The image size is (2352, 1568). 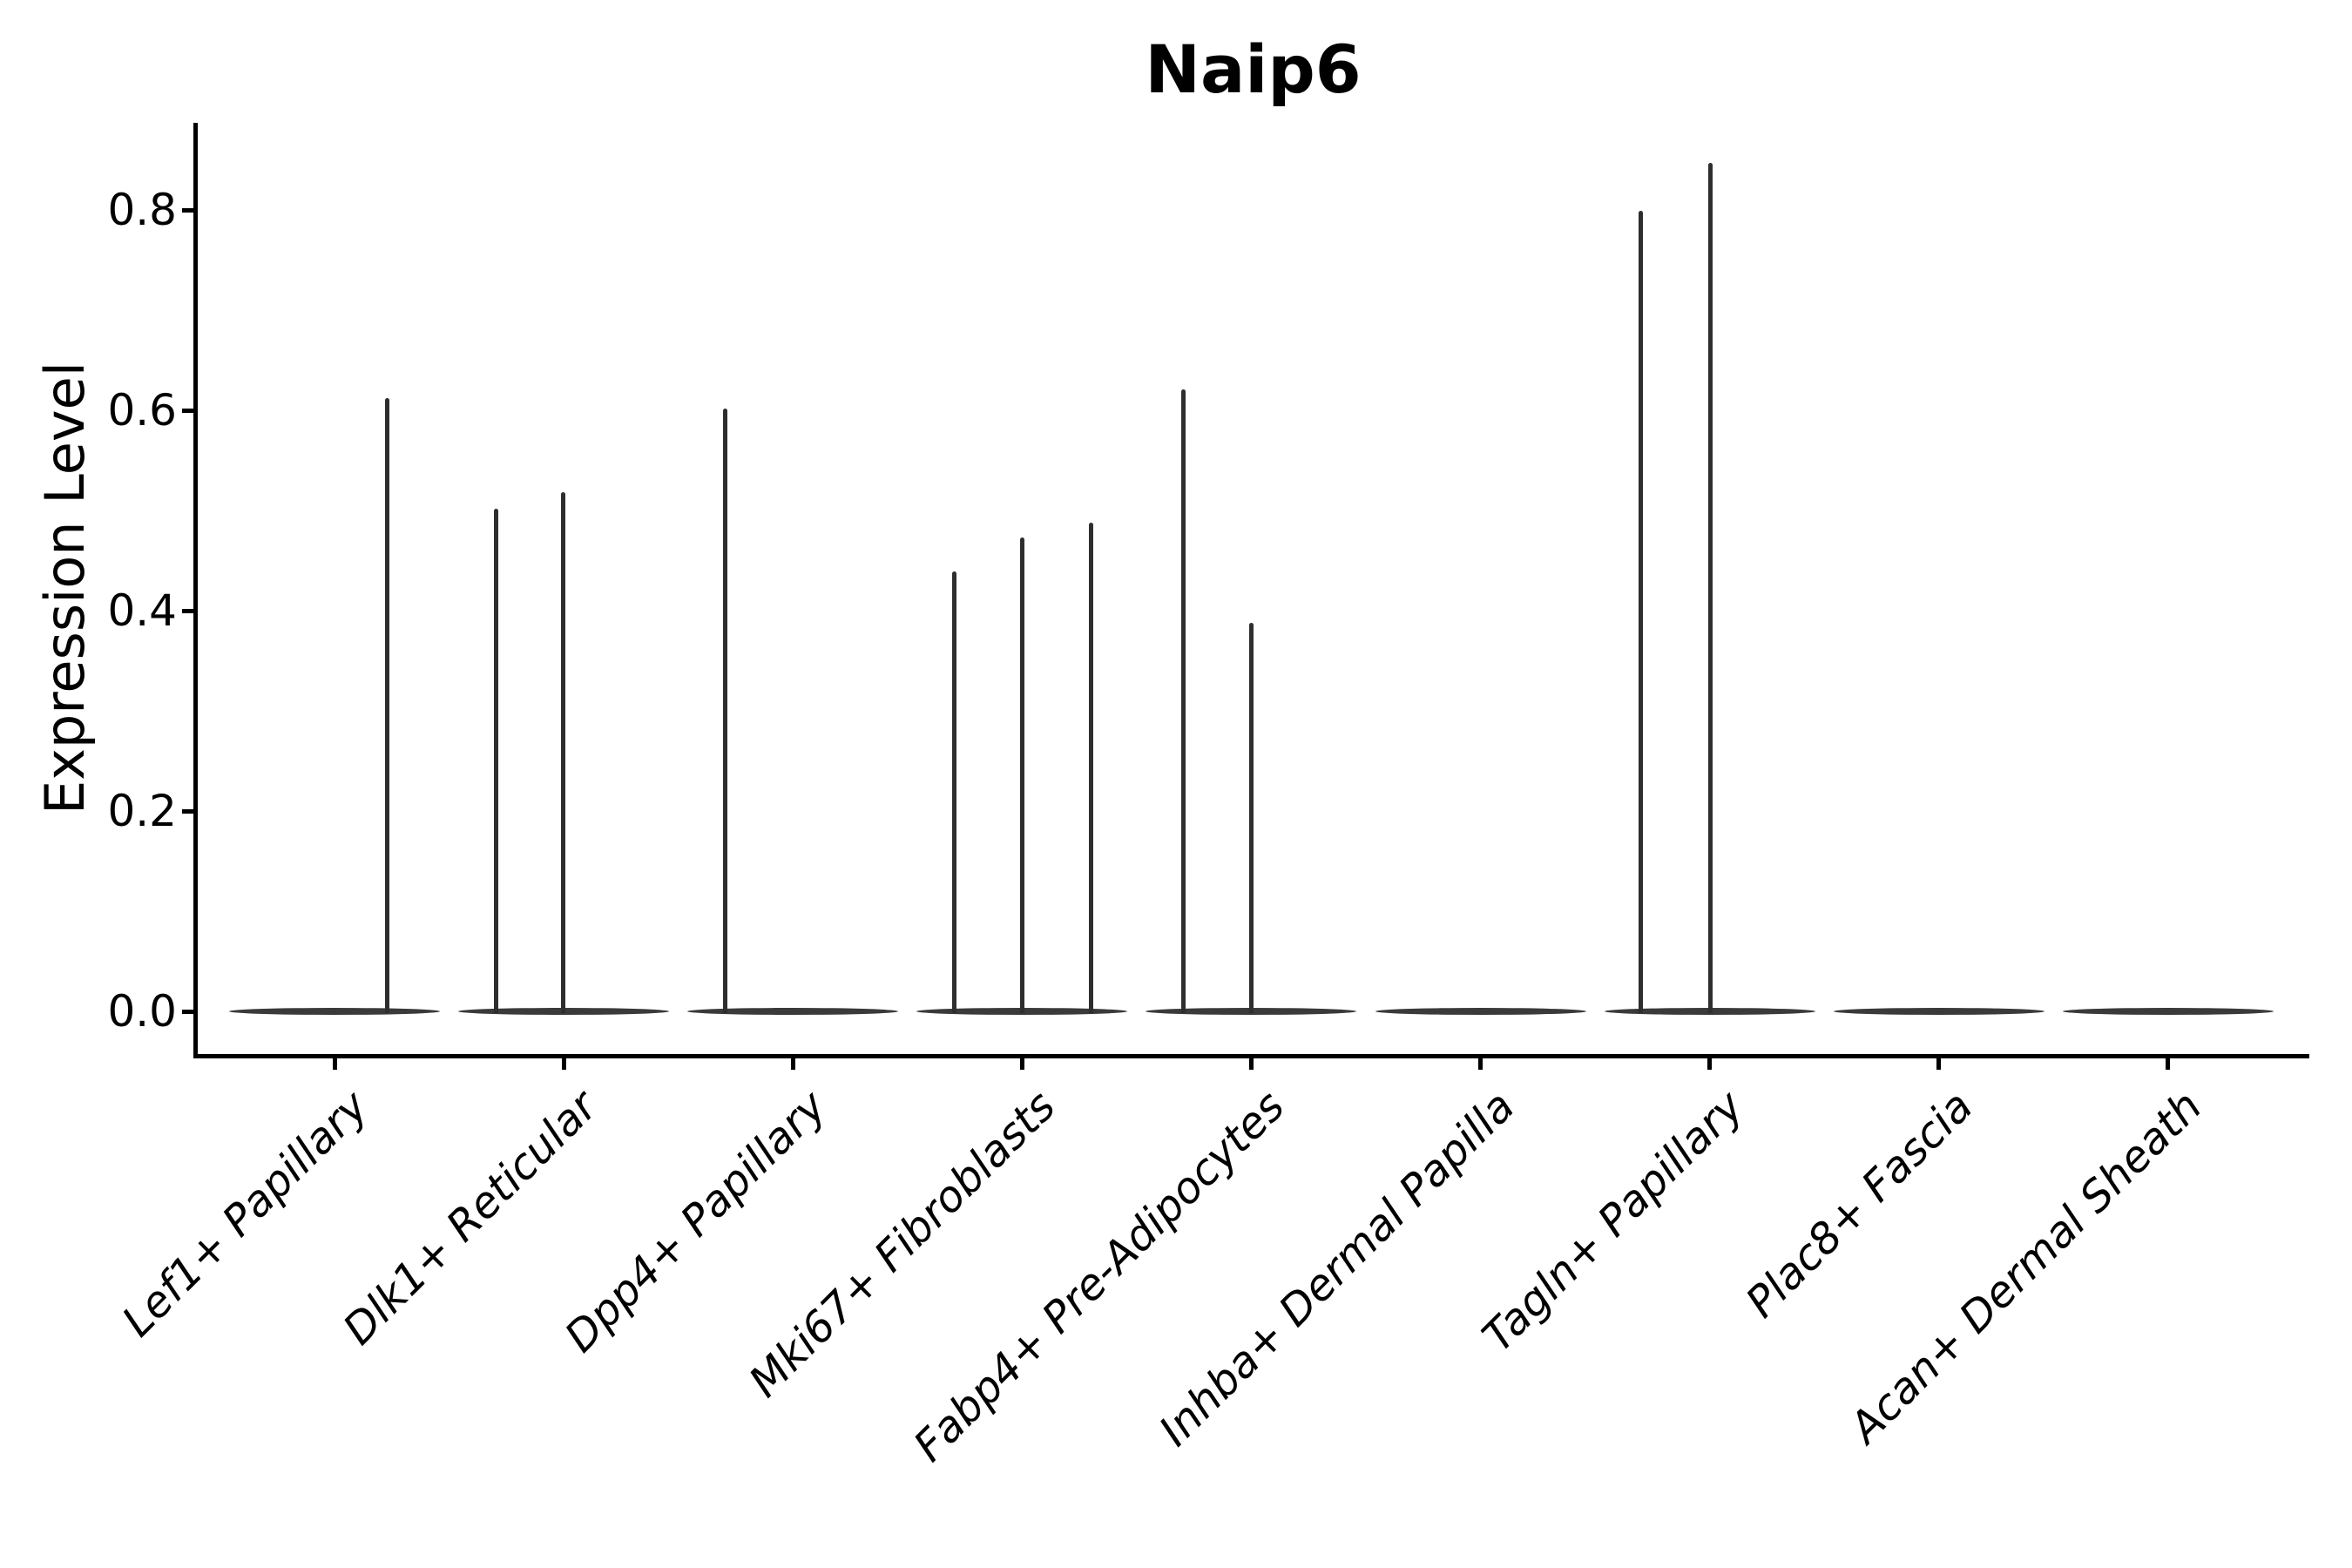 I want to click on y-tick-label: 0.6, so click(x=142, y=410).